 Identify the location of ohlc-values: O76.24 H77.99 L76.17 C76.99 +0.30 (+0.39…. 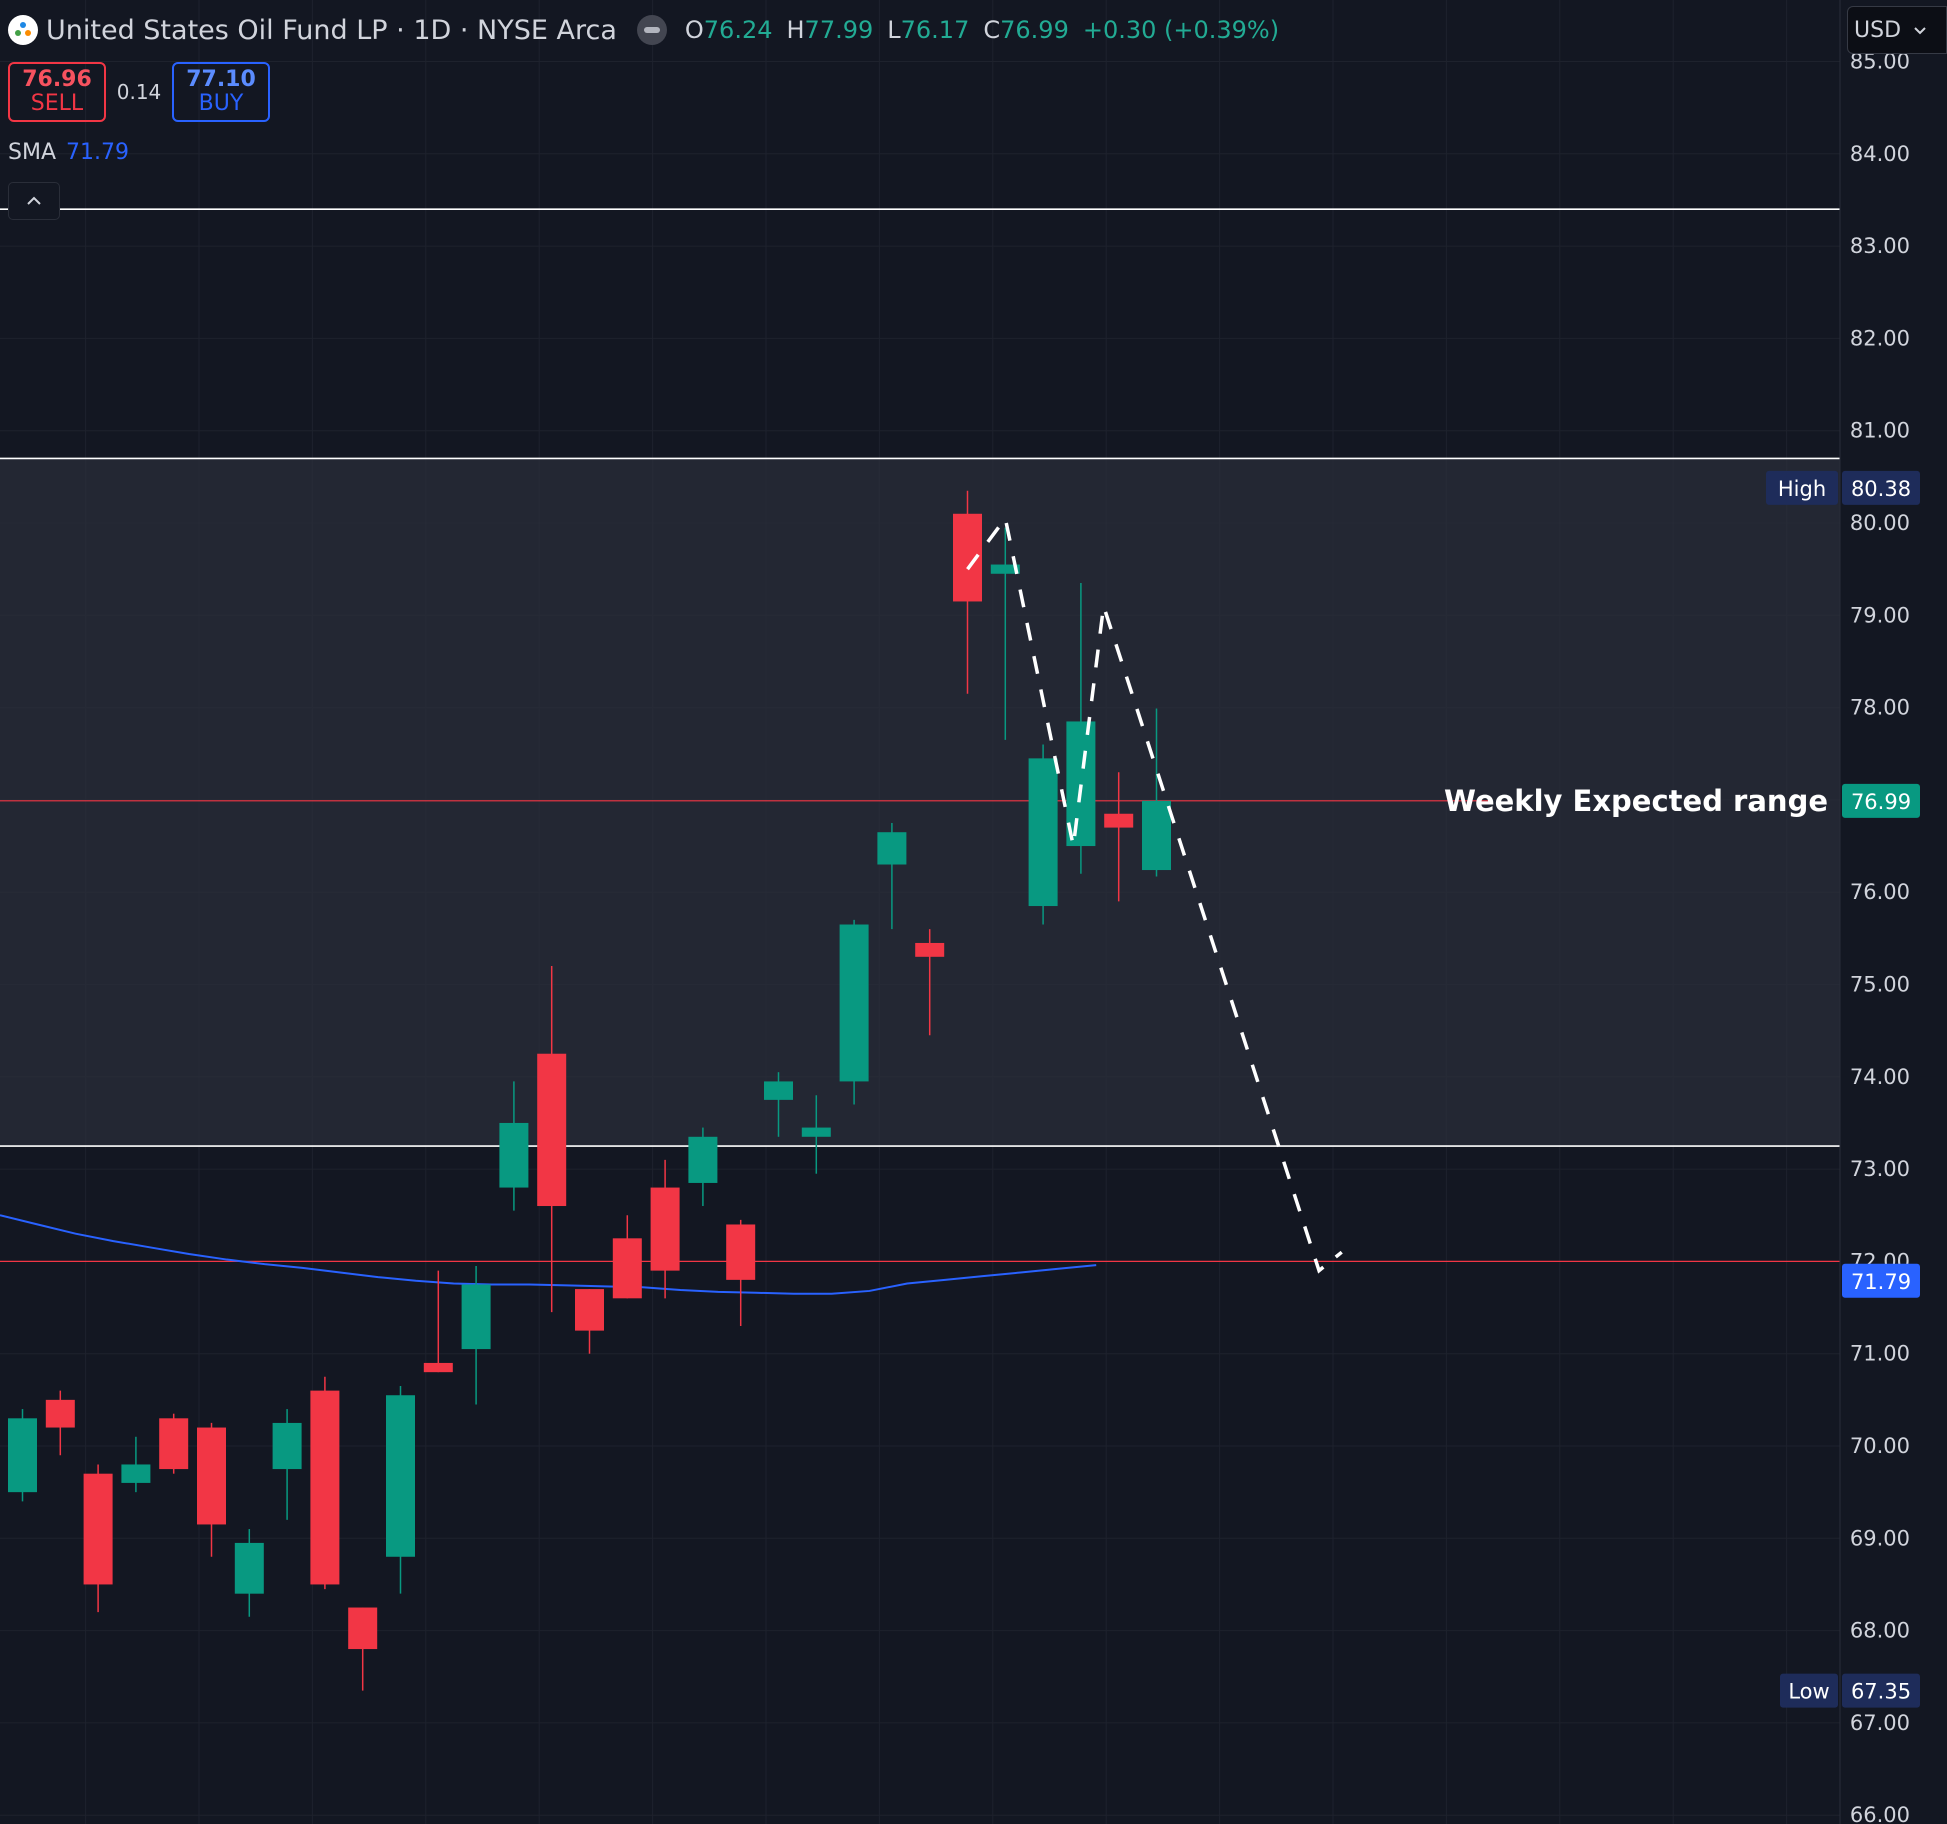
(982, 30).